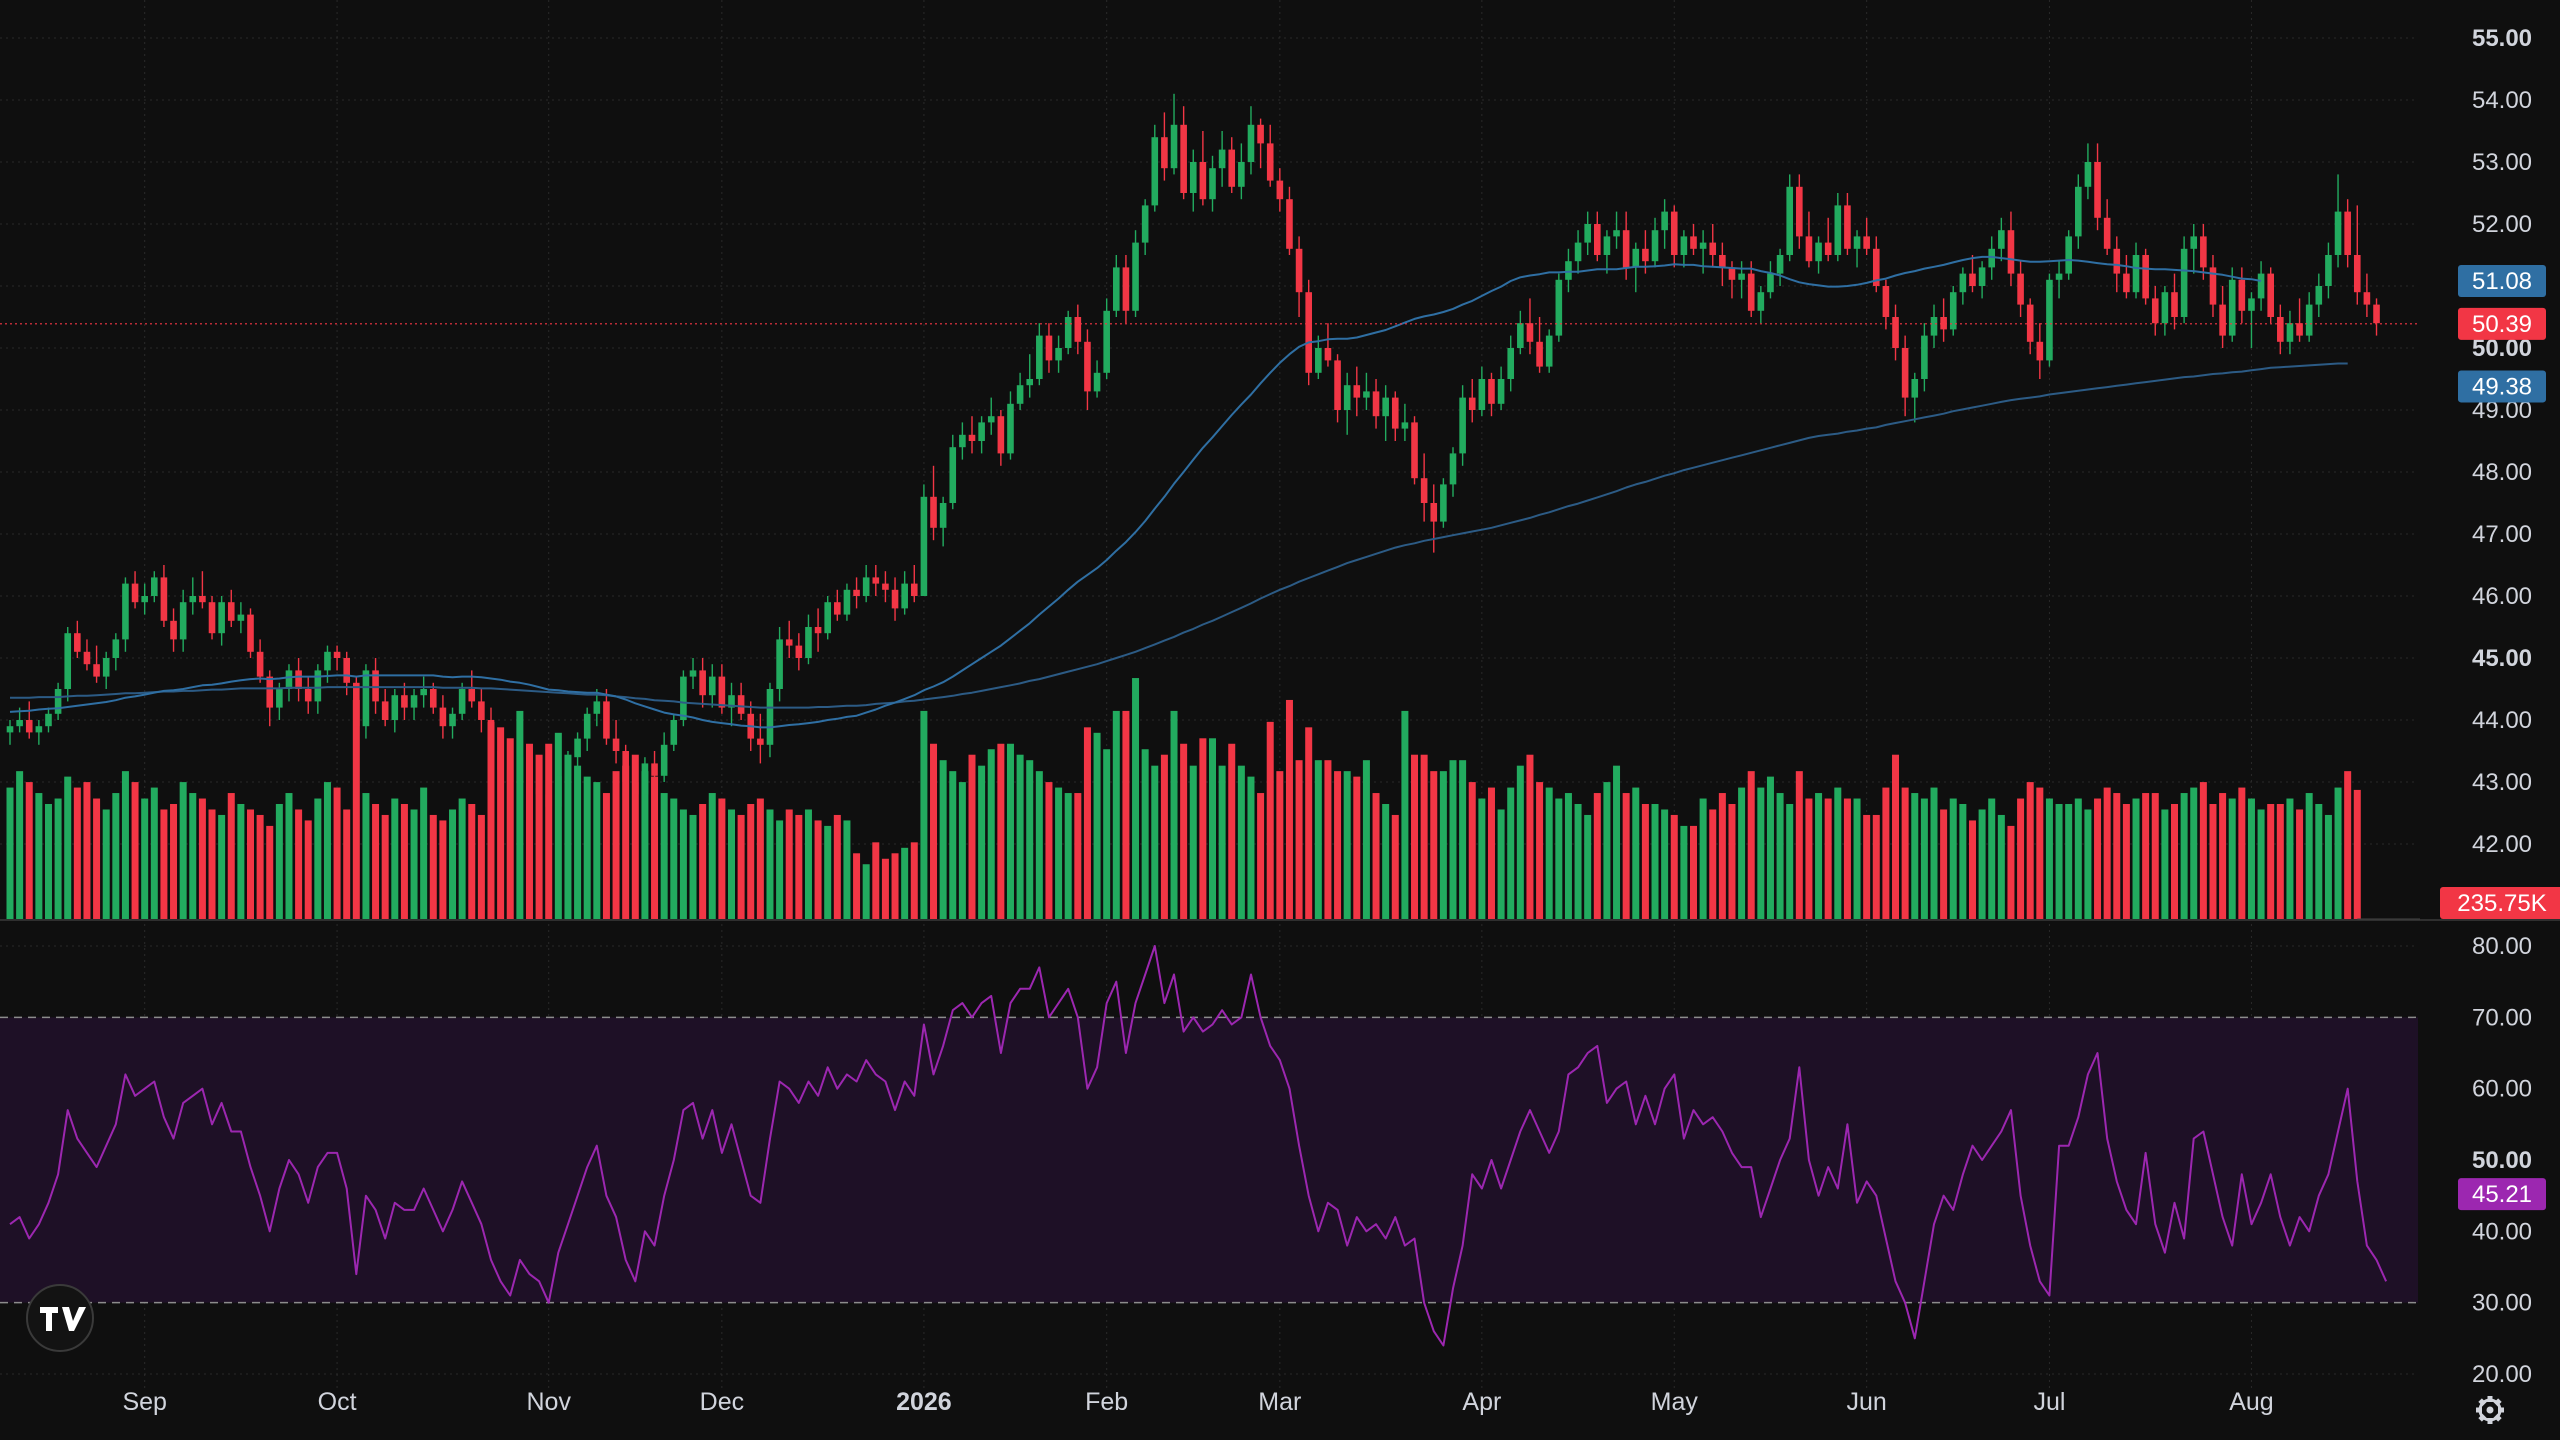 The width and height of the screenshot is (2560, 1440). What do you see at coordinates (1197, 1402) in the screenshot?
I see `time-axis: Sep Oct Nov Dec 2026 Feb Mar Apr May Jun Jul Aug` at bounding box center [1197, 1402].